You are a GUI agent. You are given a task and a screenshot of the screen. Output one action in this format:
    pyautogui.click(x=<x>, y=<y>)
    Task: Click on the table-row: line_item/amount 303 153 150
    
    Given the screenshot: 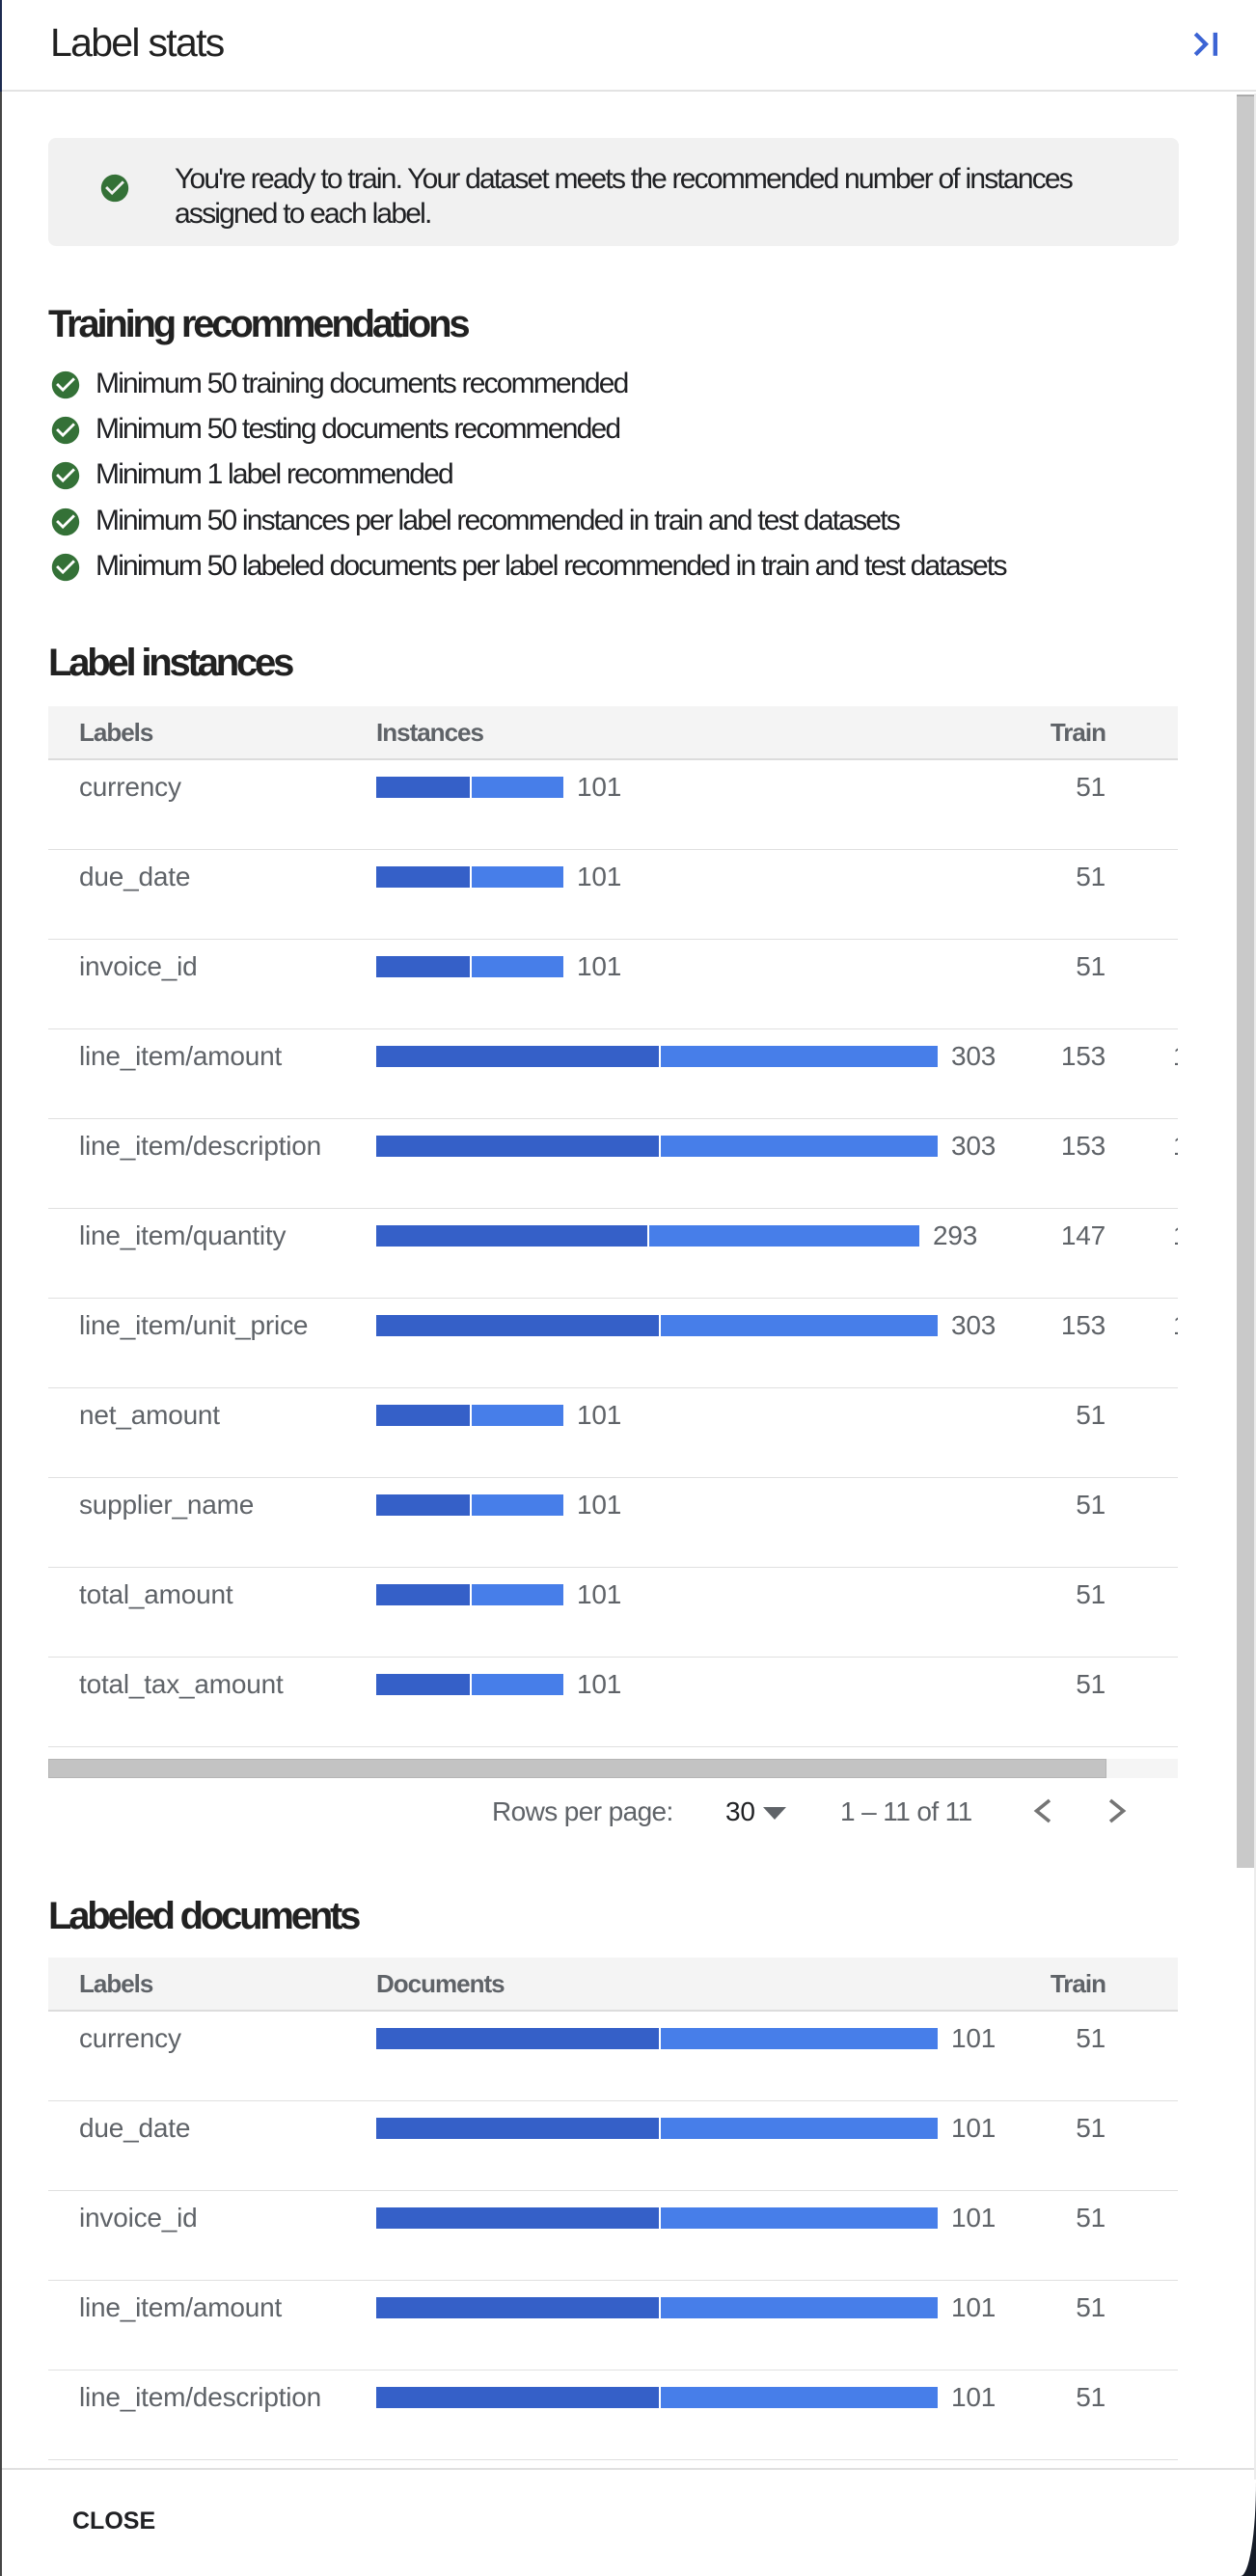 What is the action you would take?
    pyautogui.click(x=613, y=1074)
    